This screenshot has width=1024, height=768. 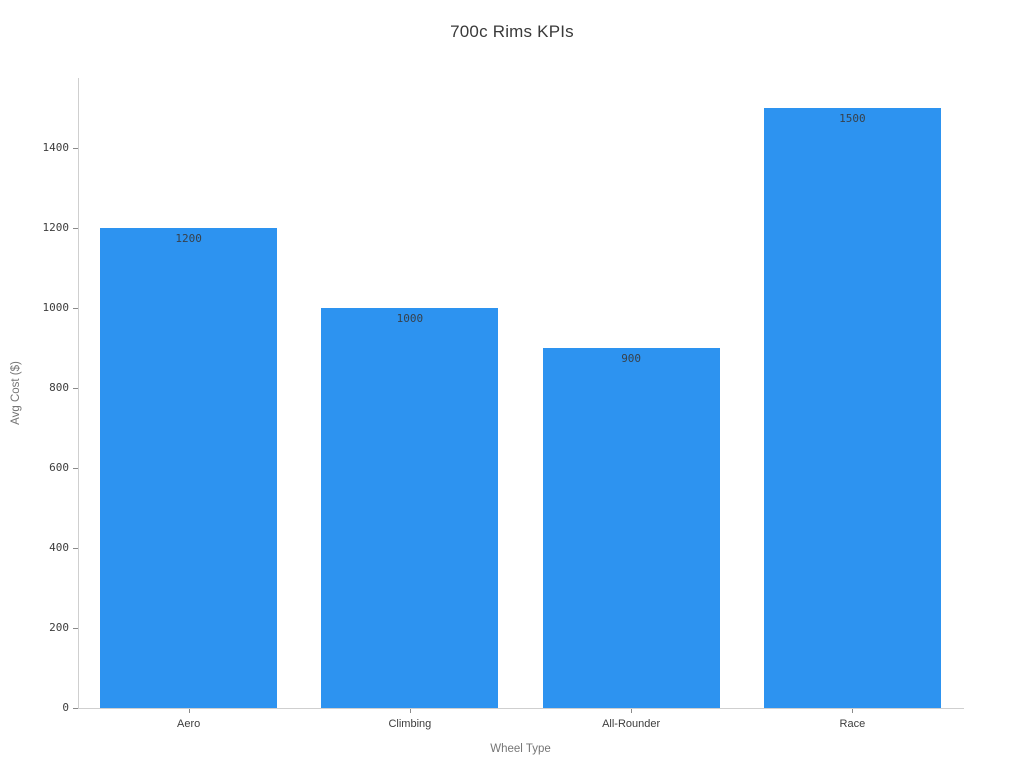 What do you see at coordinates (631, 528) in the screenshot?
I see `bar-all-rounder` at bounding box center [631, 528].